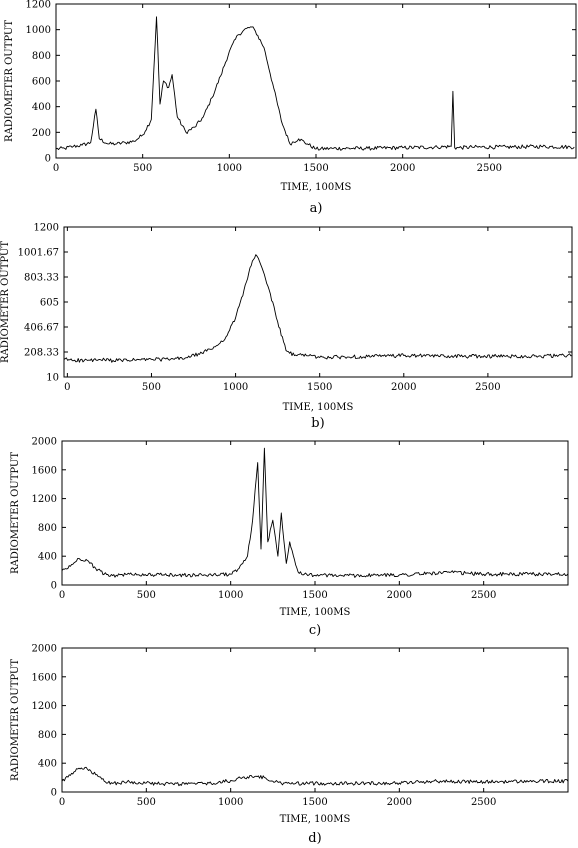  I want to click on y-tick-label: 600, so click(41, 82).